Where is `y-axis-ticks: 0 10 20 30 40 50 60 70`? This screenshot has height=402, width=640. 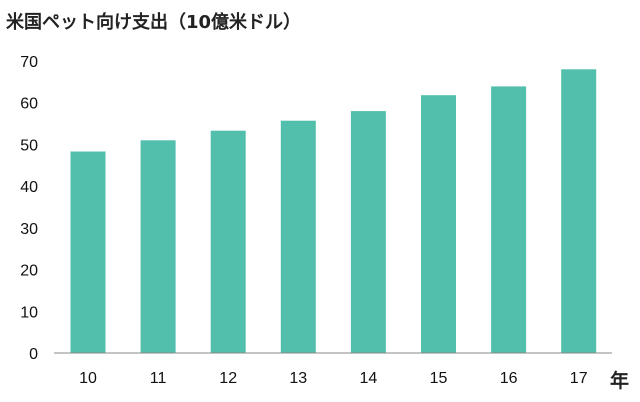
y-axis-ticks: 0 10 20 30 40 50 60 70 is located at coordinates (29, 208).